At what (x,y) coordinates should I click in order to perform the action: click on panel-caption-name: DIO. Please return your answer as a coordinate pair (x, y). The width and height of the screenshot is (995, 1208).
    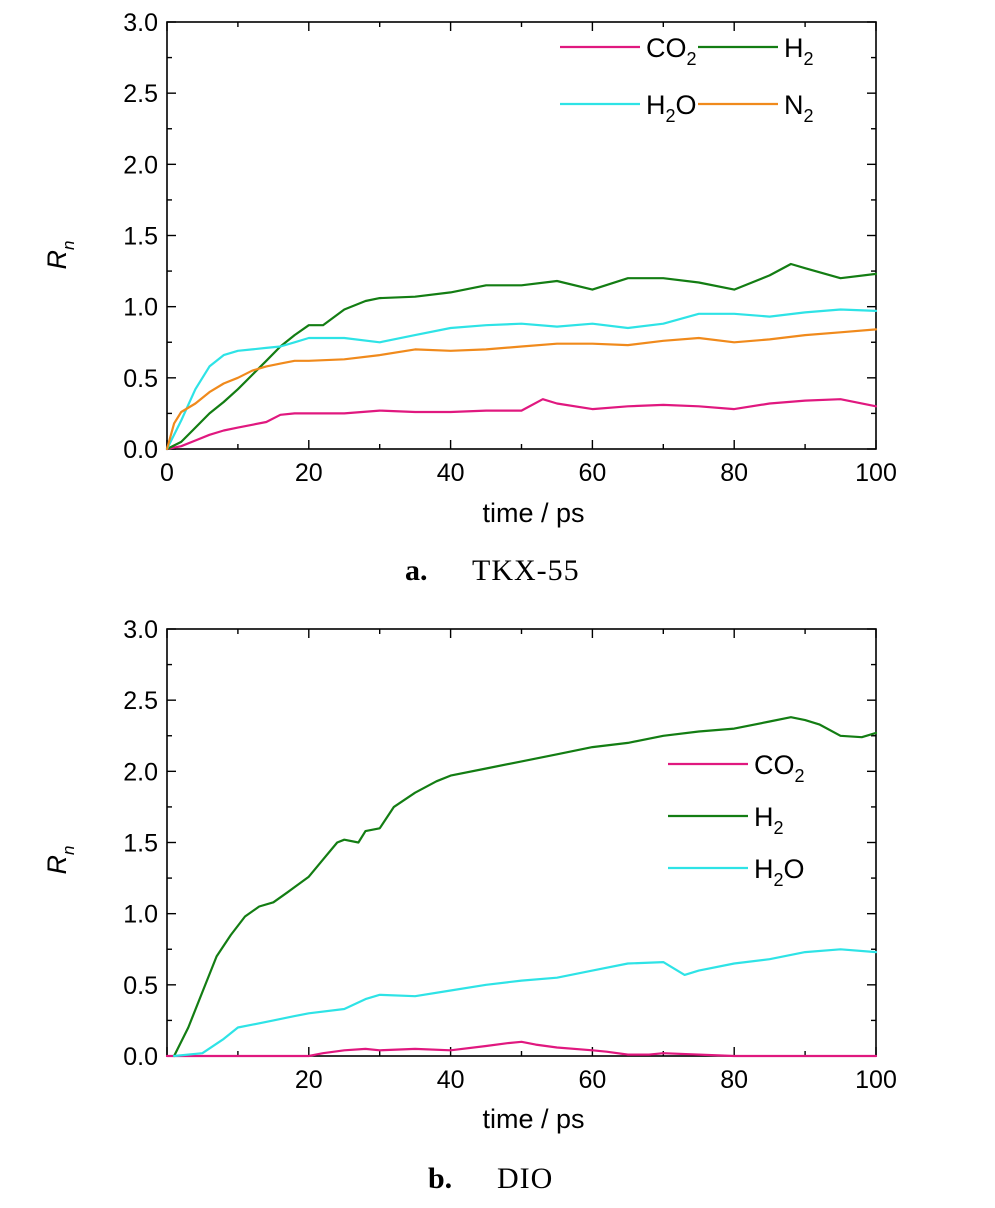
    Looking at the image, I should click on (525, 1178).